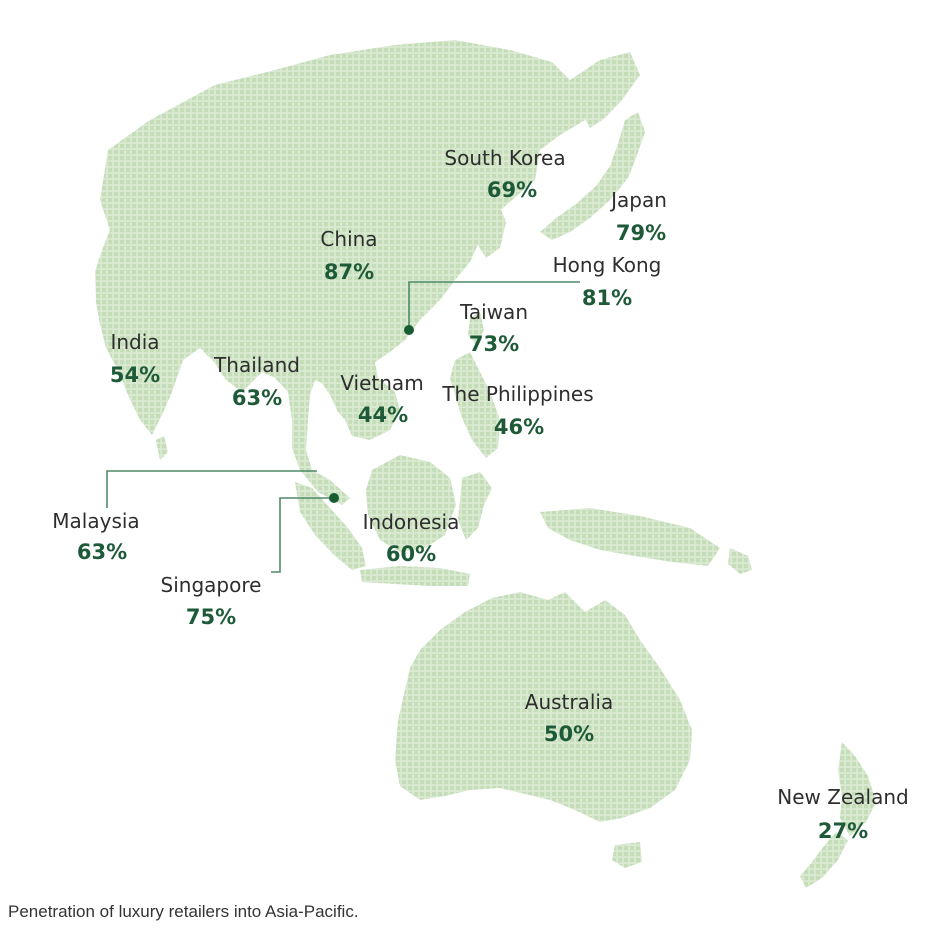  Describe the element at coordinates (607, 281) in the screenshot. I see `label-hong-kong: Hong Kong 81%` at that location.